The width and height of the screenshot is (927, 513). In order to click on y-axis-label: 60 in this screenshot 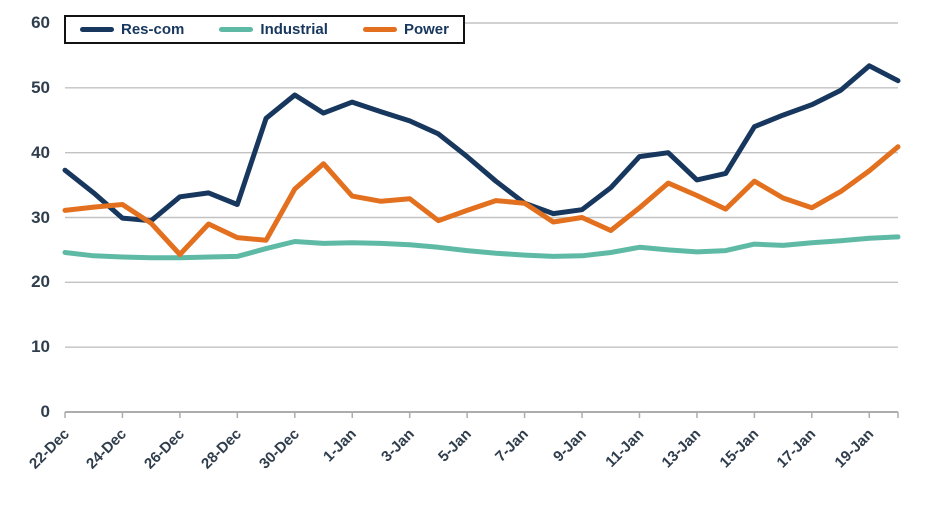, I will do `click(40, 22)`.